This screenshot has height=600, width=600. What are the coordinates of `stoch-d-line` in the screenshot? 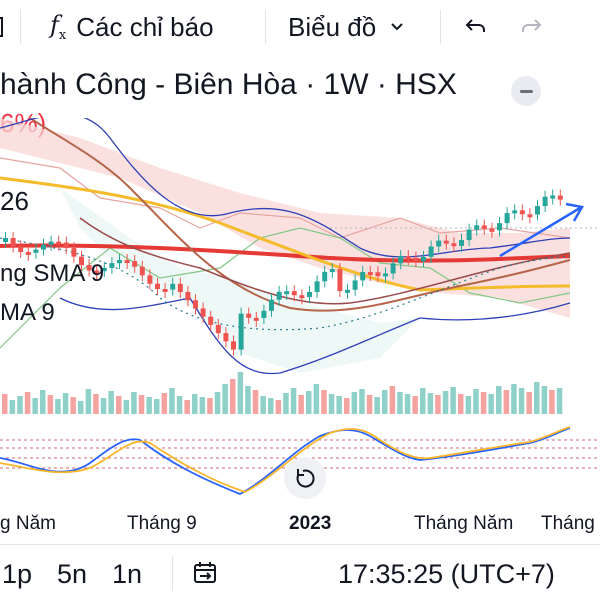 It's located at (285, 459).